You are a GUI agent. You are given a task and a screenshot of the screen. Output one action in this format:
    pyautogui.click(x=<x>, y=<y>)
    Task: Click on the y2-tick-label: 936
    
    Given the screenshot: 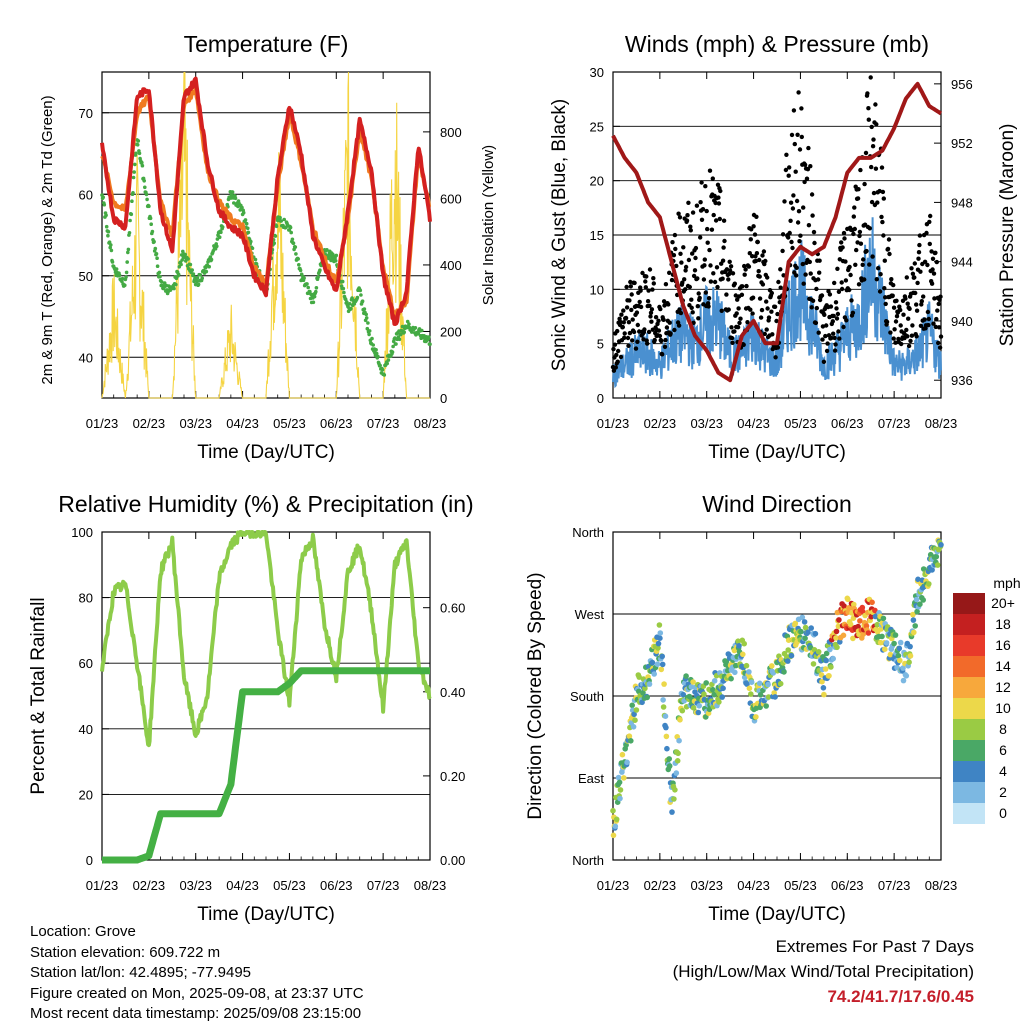 What is the action you would take?
    pyautogui.click(x=962, y=380)
    